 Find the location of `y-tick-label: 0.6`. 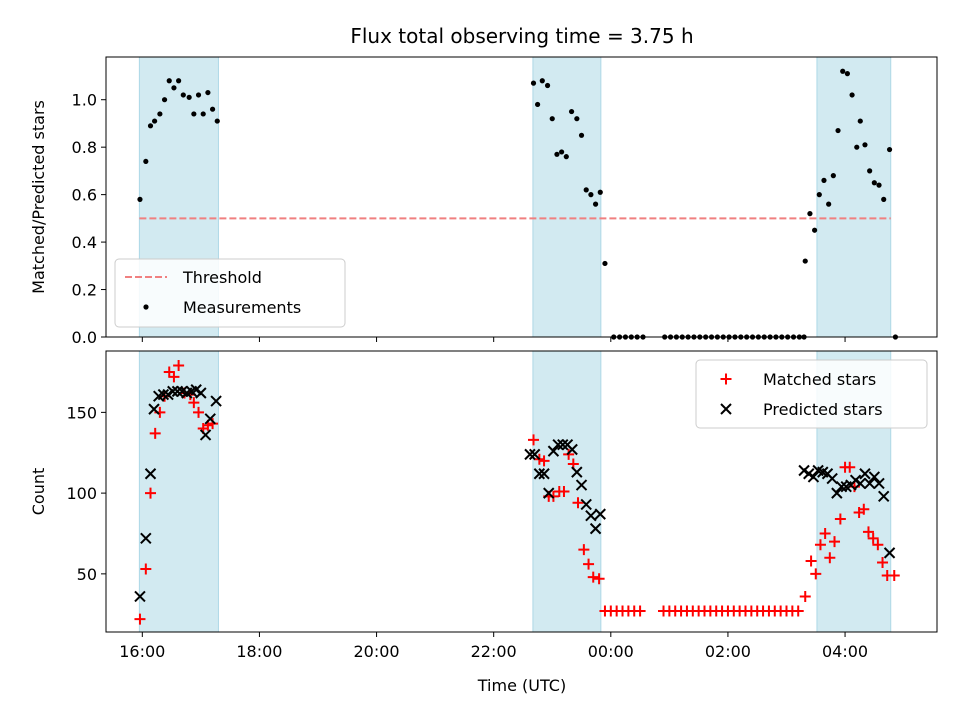

y-tick-label: 0.6 is located at coordinates (84, 195).